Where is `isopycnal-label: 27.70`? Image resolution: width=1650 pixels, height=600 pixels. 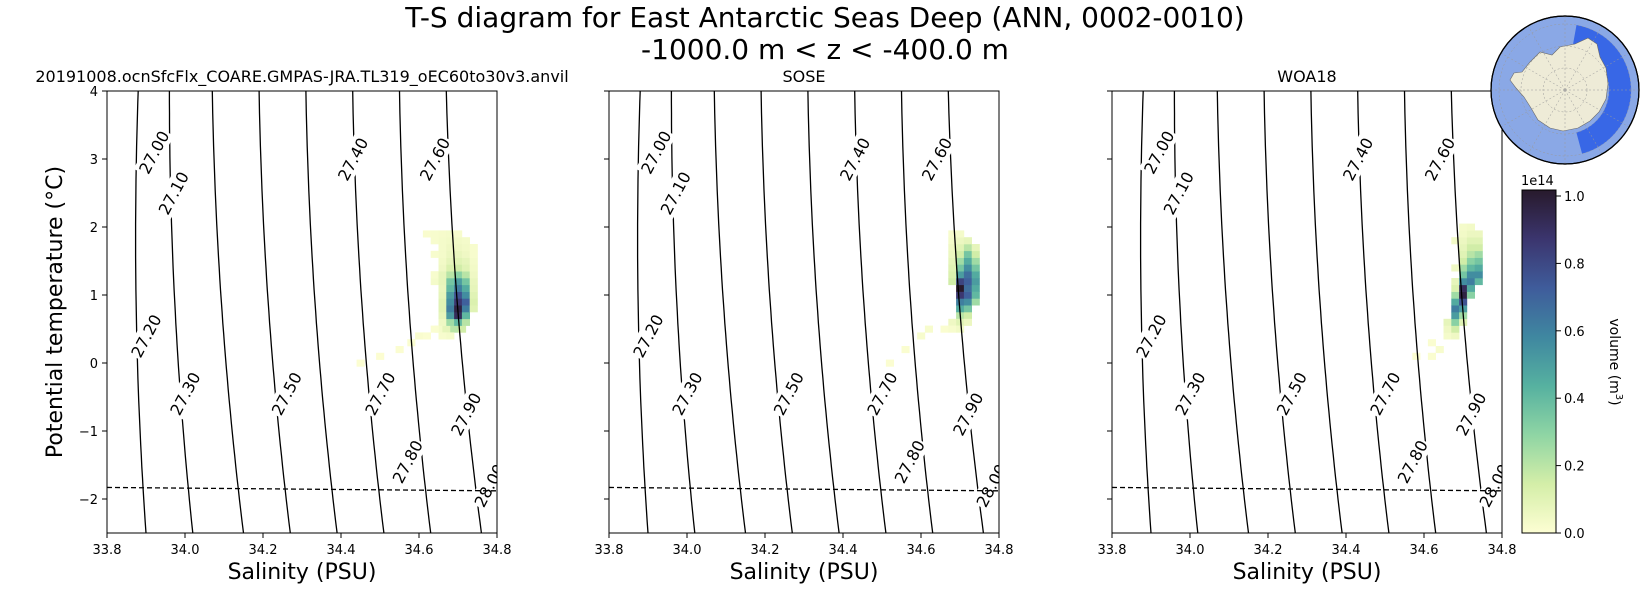 isopycnal-label: 27.70 is located at coordinates (380, 393).